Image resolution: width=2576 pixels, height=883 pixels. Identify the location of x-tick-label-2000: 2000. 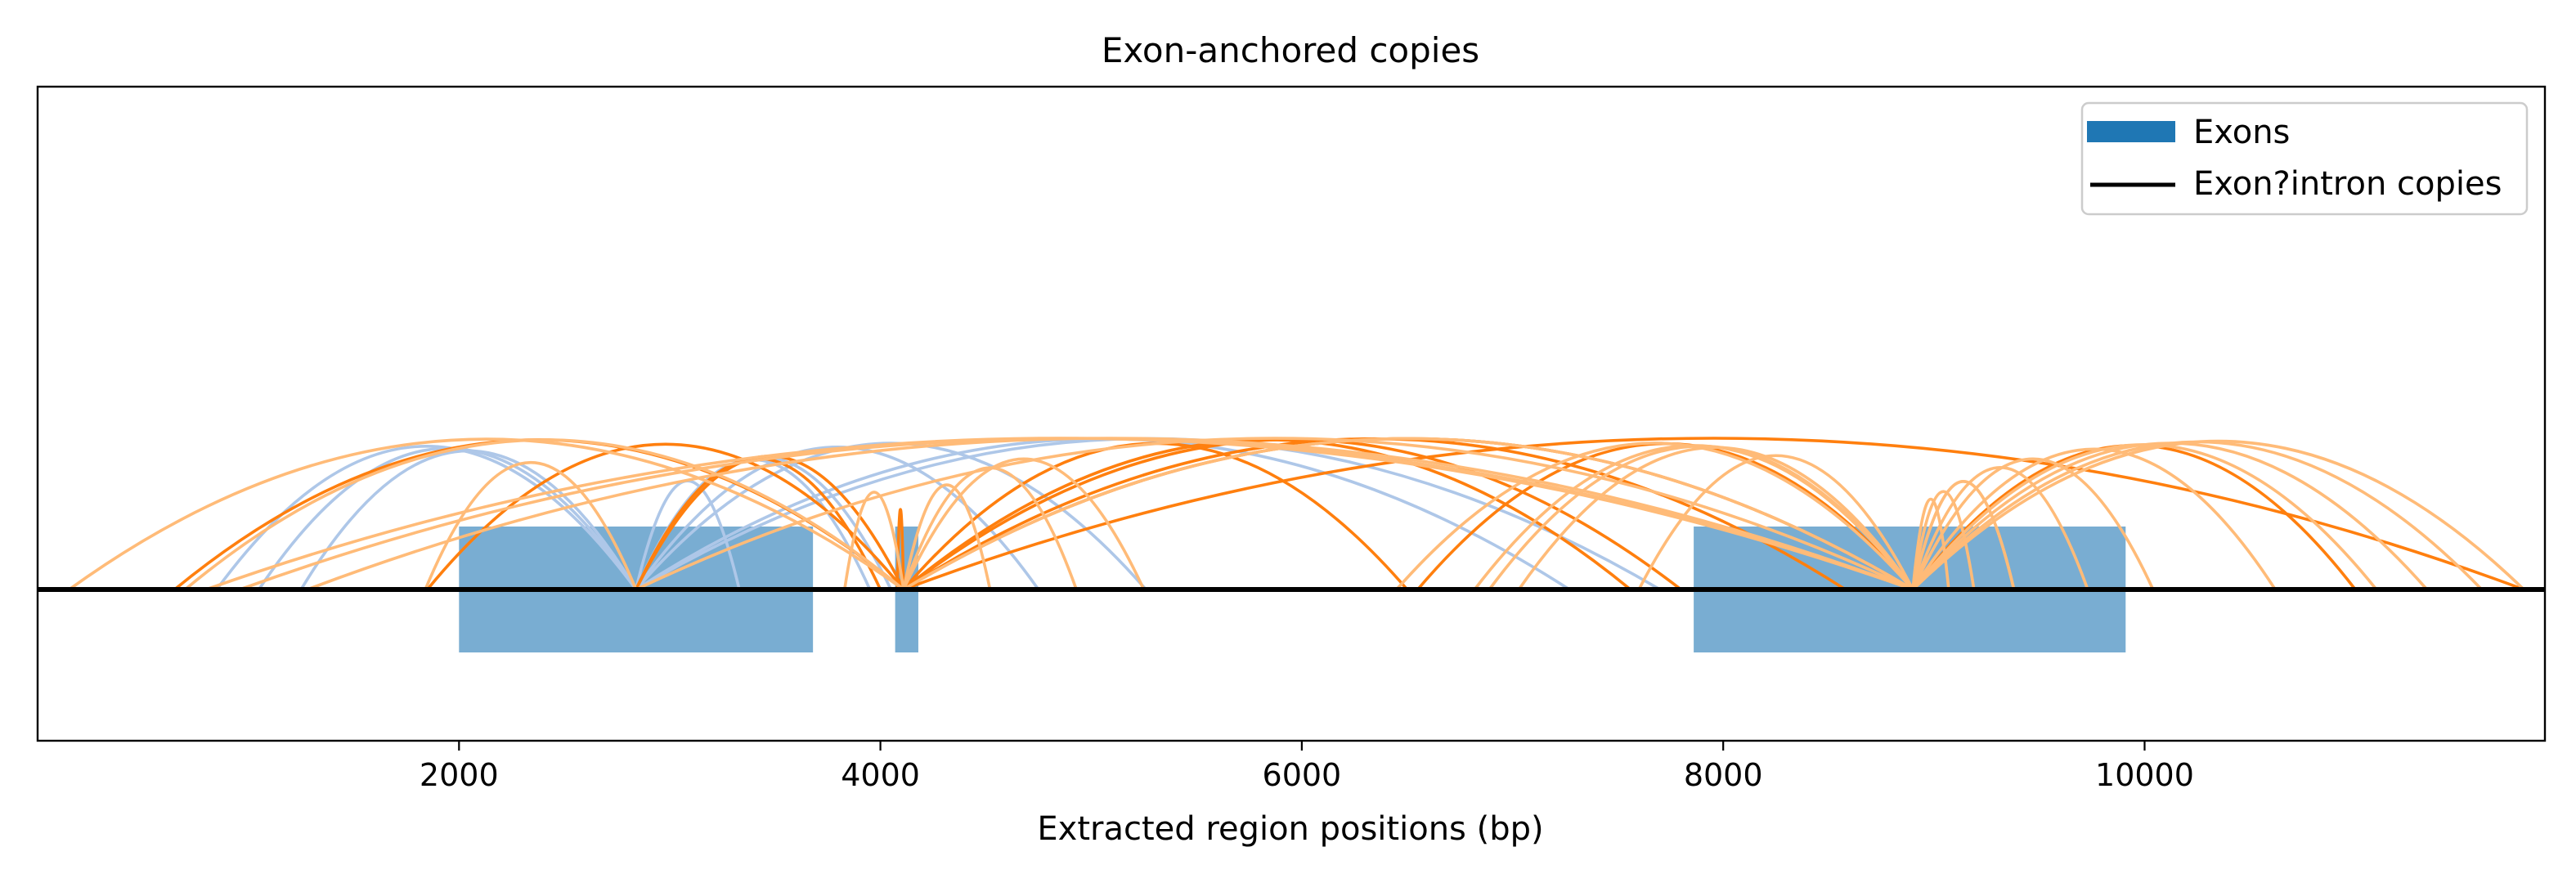
(460, 775).